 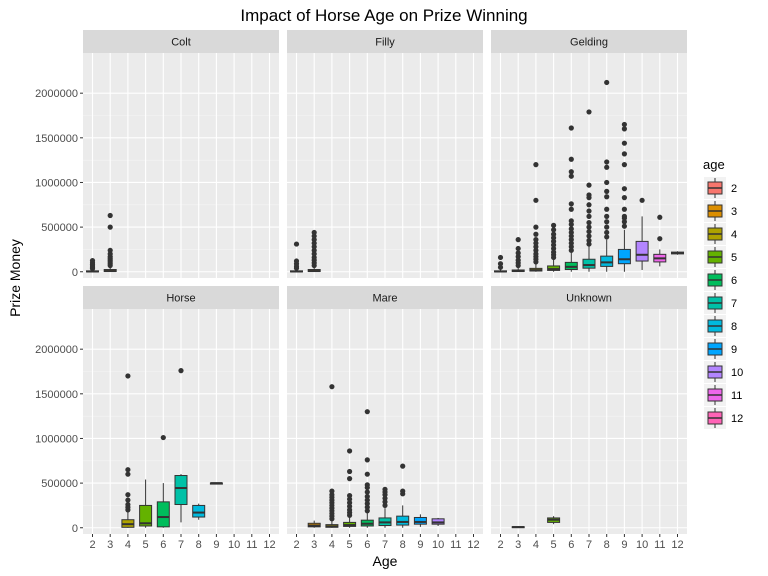 What do you see at coordinates (420, 545) in the screenshot?
I see `x-tick-label: 9` at bounding box center [420, 545].